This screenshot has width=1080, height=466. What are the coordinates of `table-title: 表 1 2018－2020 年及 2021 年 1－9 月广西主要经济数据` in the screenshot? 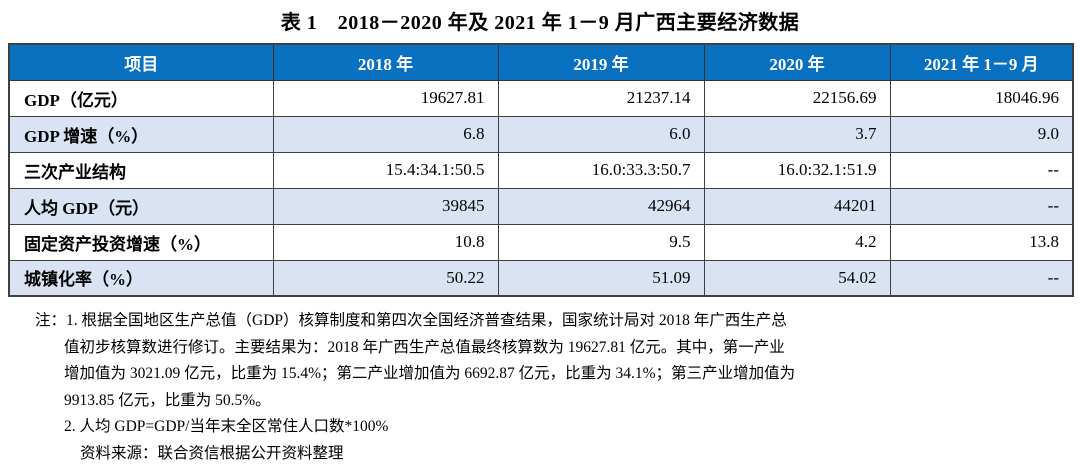 It's located at (540, 23).